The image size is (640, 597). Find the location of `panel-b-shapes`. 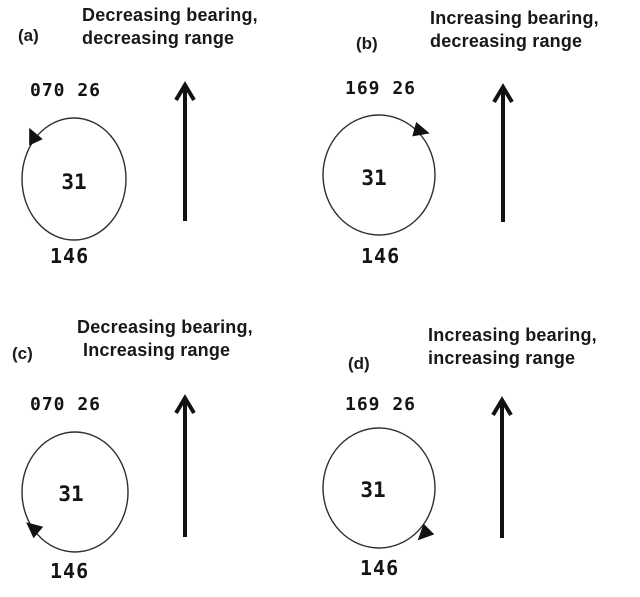

panel-b-shapes is located at coordinates (418, 159).